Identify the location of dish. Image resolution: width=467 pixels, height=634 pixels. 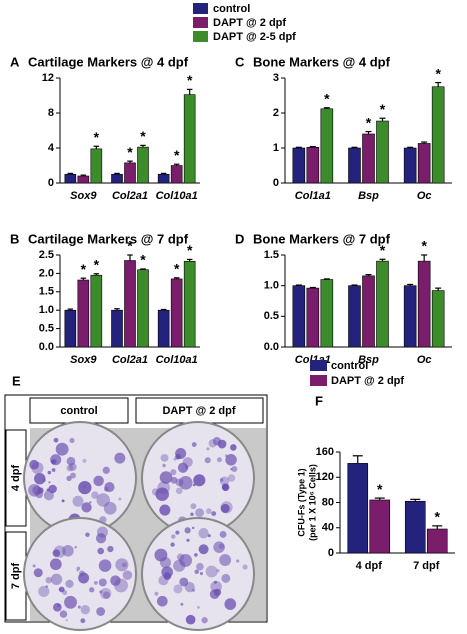
(198, 574).